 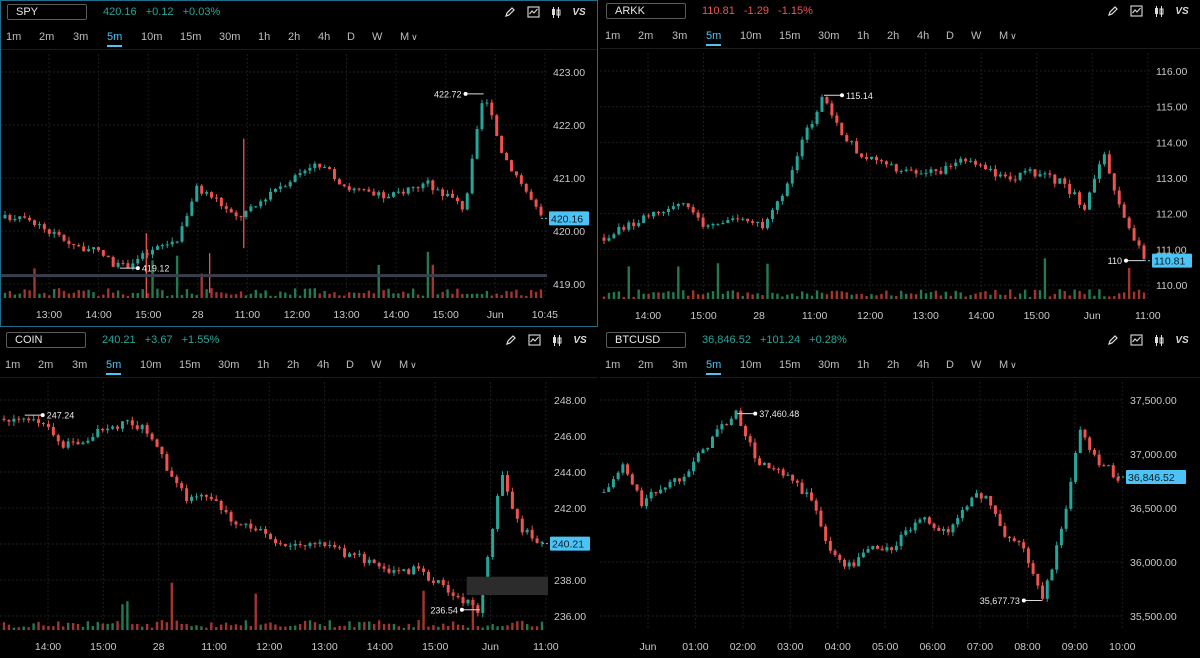 I want to click on symbol-input: BTCUSD, so click(x=646, y=340).